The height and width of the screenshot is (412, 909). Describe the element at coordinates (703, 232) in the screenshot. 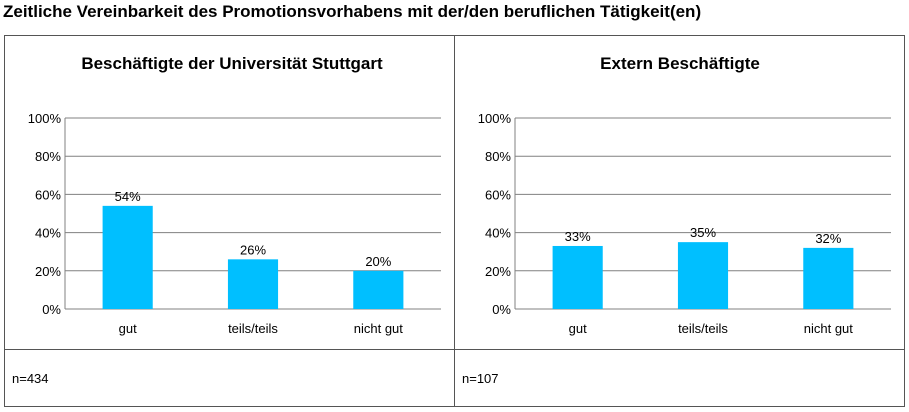

I see `data-label: 35%` at that location.